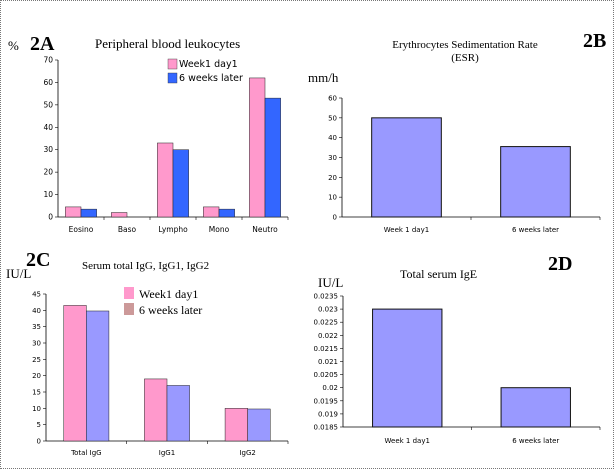  Describe the element at coordinates (163, 302) in the screenshot. I see `panel-2c-legend: Week1 day1 6 weeks later` at that location.